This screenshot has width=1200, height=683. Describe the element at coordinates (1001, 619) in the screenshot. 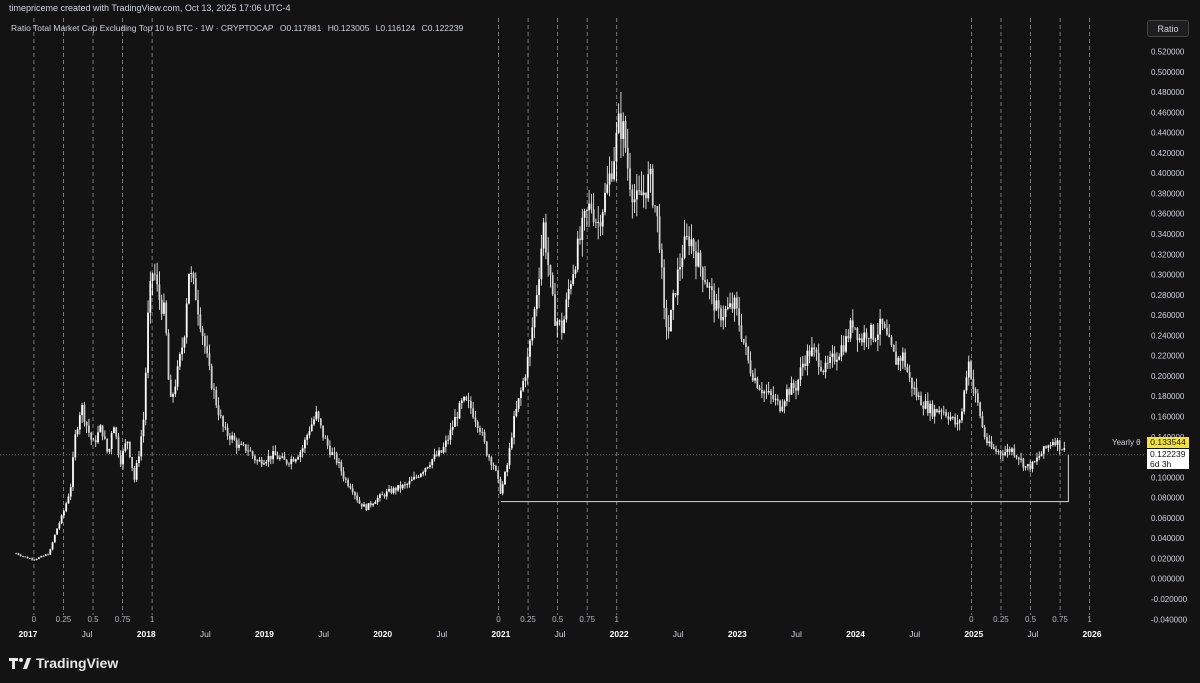

I see `fib-zone-label: 0.25` at that location.